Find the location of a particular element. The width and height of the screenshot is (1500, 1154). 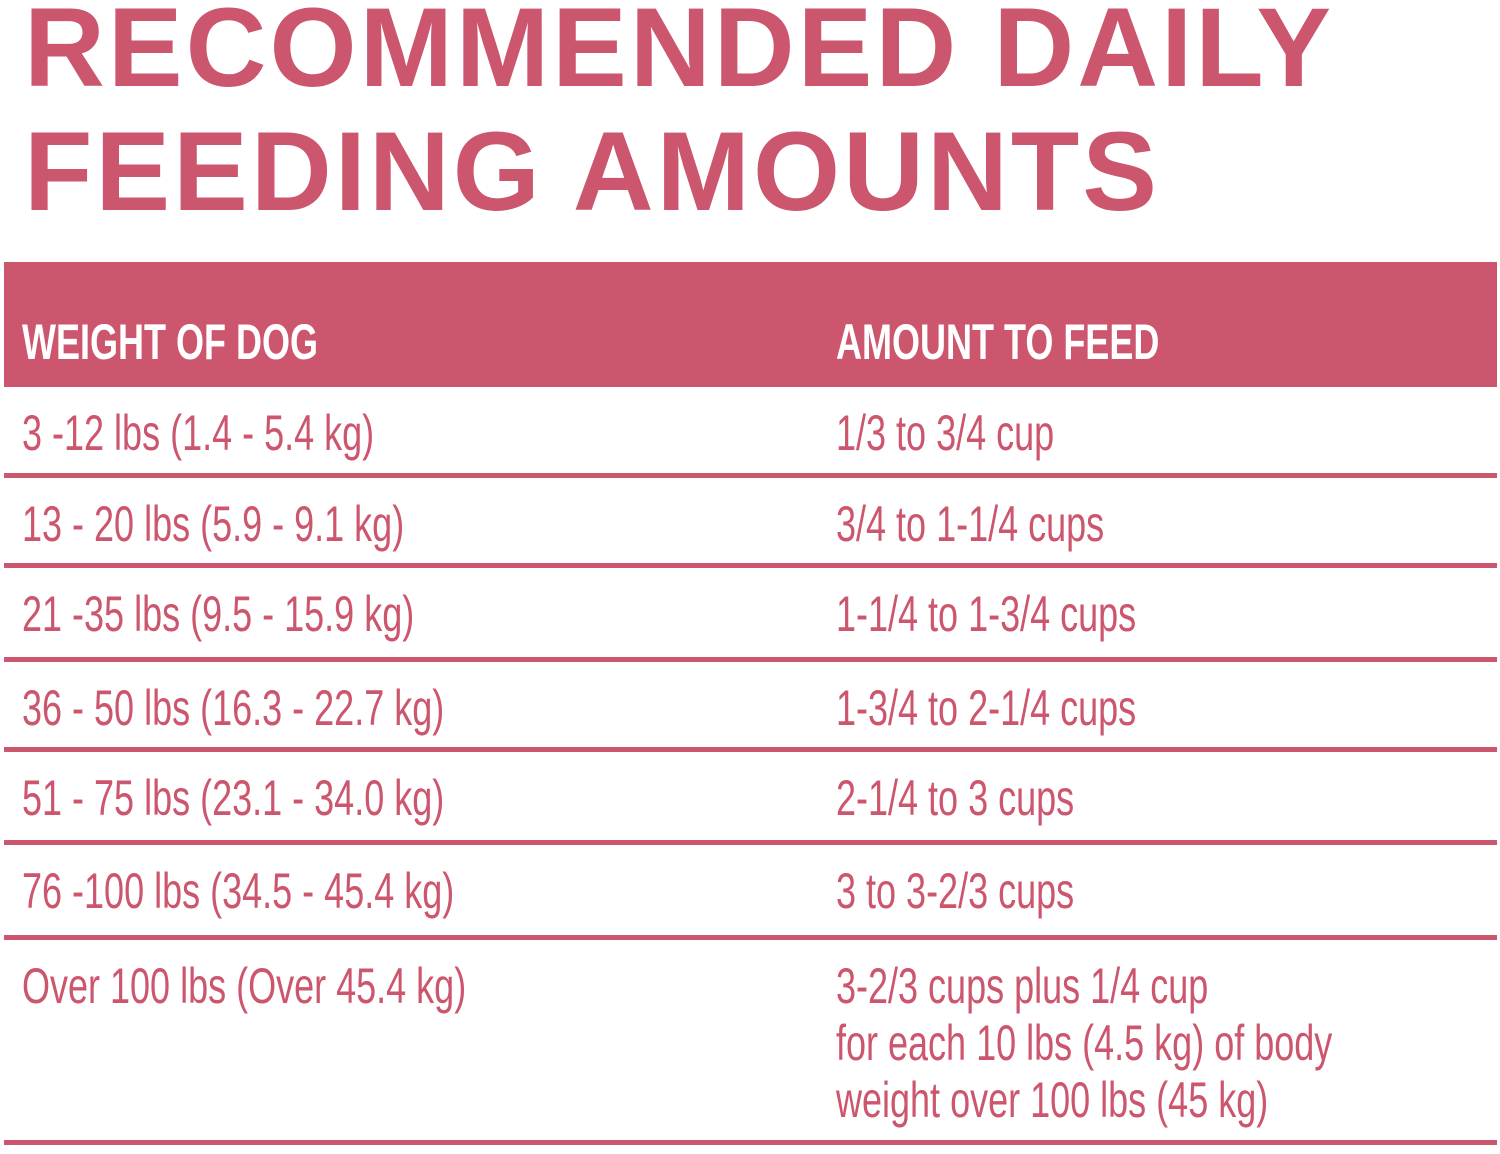

amount-cell: 1/3 to 3/4 cup is located at coordinates (945, 433).